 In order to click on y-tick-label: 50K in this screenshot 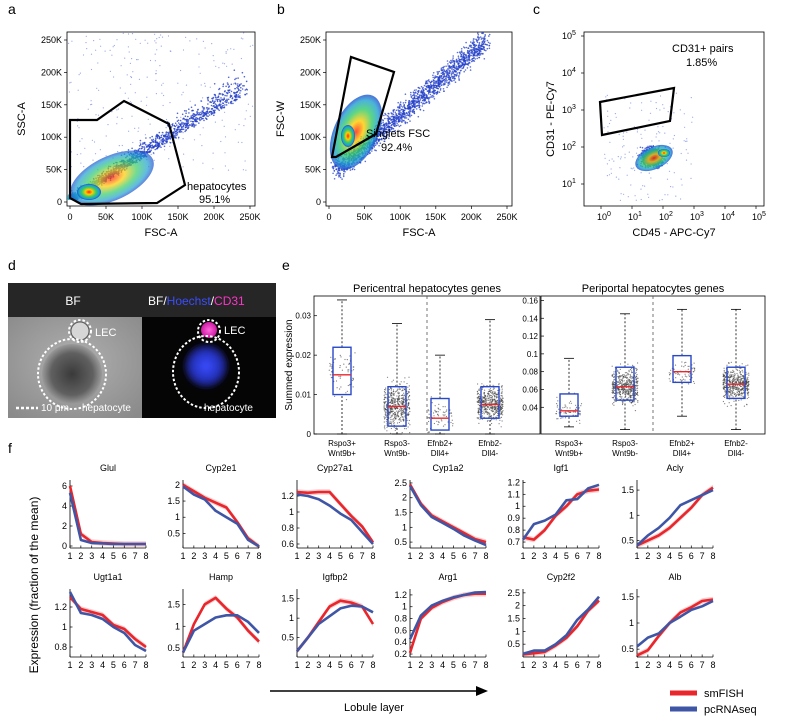, I will do `click(54, 170)`.